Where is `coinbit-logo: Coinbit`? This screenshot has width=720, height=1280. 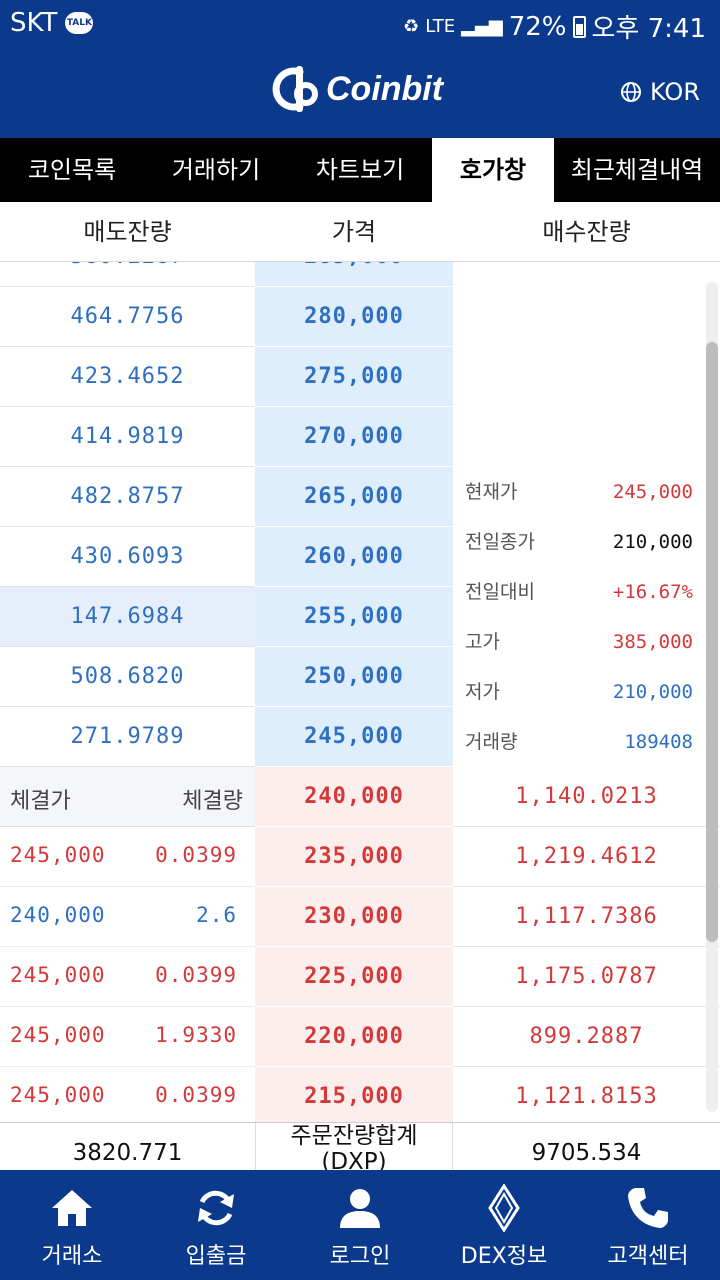 coinbit-logo: Coinbit is located at coordinates (356, 89).